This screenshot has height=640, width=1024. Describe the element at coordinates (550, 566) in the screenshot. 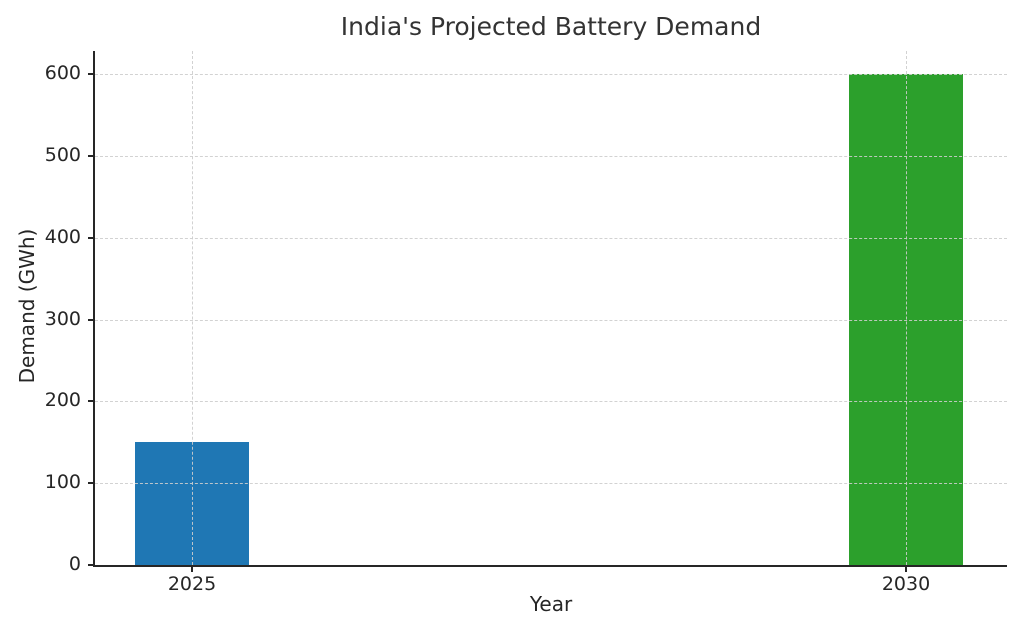

I see `x-axis-spine` at that location.